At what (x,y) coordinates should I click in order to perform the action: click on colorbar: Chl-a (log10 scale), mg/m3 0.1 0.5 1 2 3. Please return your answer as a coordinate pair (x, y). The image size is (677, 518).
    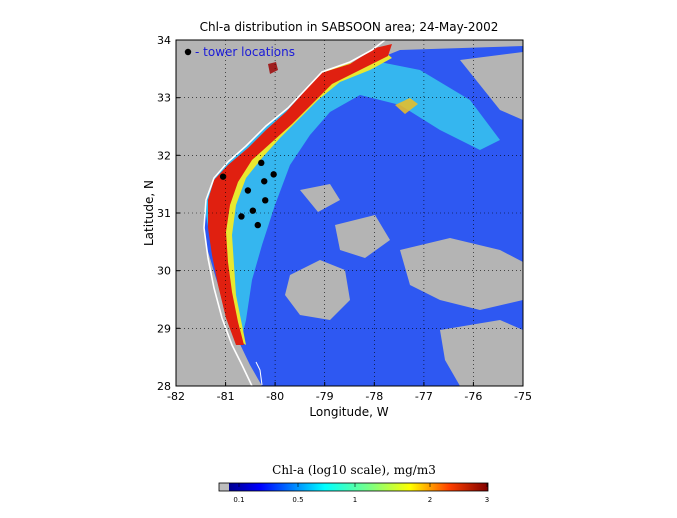
    Looking at the image, I should click on (353, 483).